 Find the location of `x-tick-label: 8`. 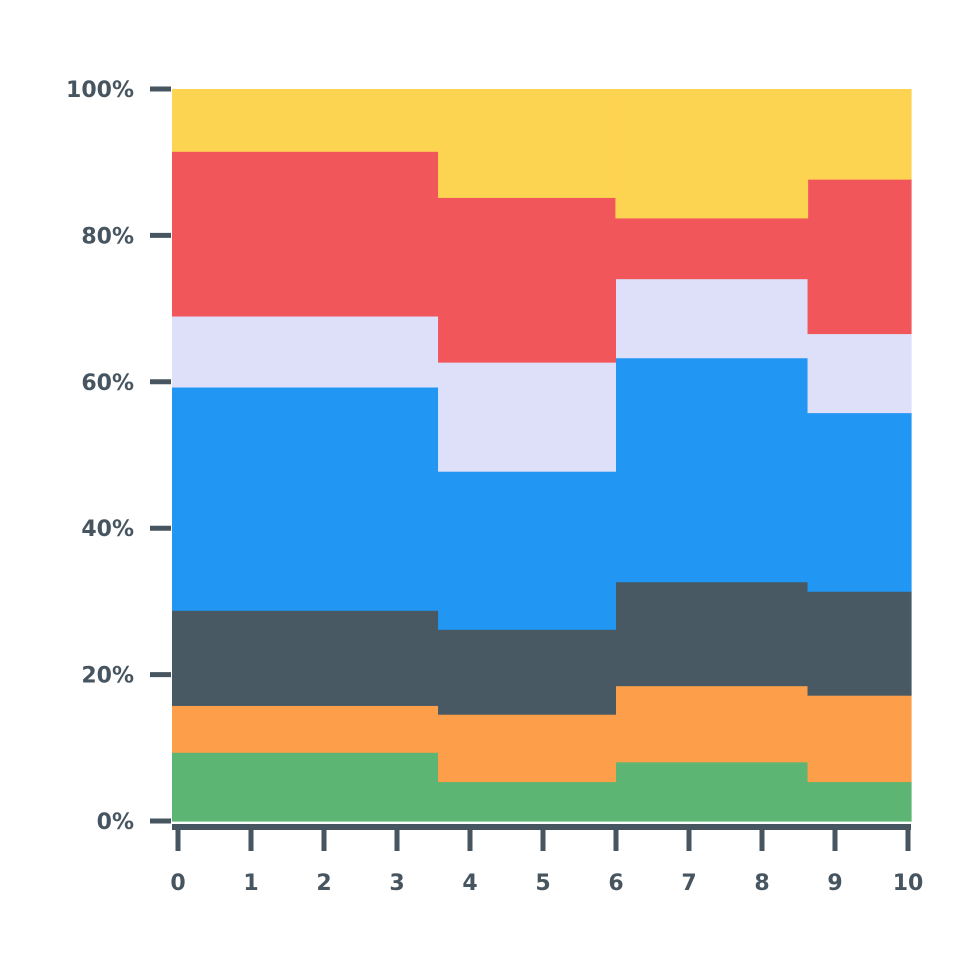

x-tick-label: 8 is located at coordinates (761, 883).